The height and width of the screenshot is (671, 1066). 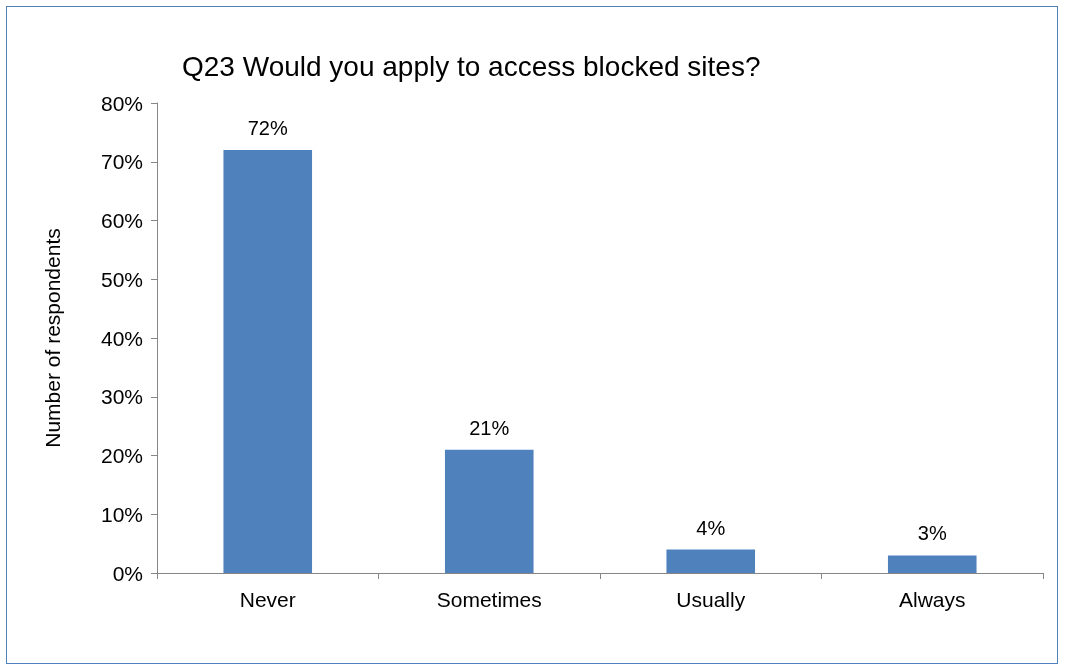 What do you see at coordinates (121, 162) in the screenshot?
I see `y-tick-label: 70%` at bounding box center [121, 162].